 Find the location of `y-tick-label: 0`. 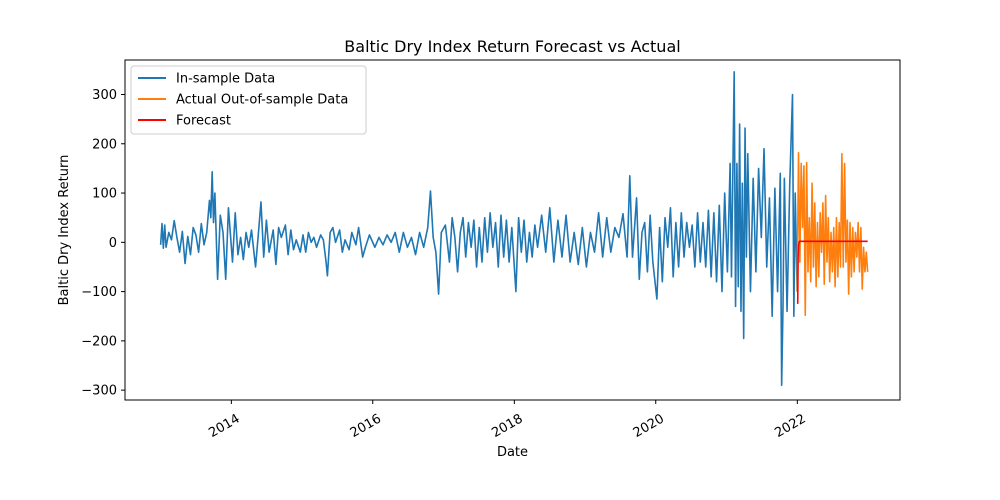

y-tick-label: 0 is located at coordinates (113, 243).